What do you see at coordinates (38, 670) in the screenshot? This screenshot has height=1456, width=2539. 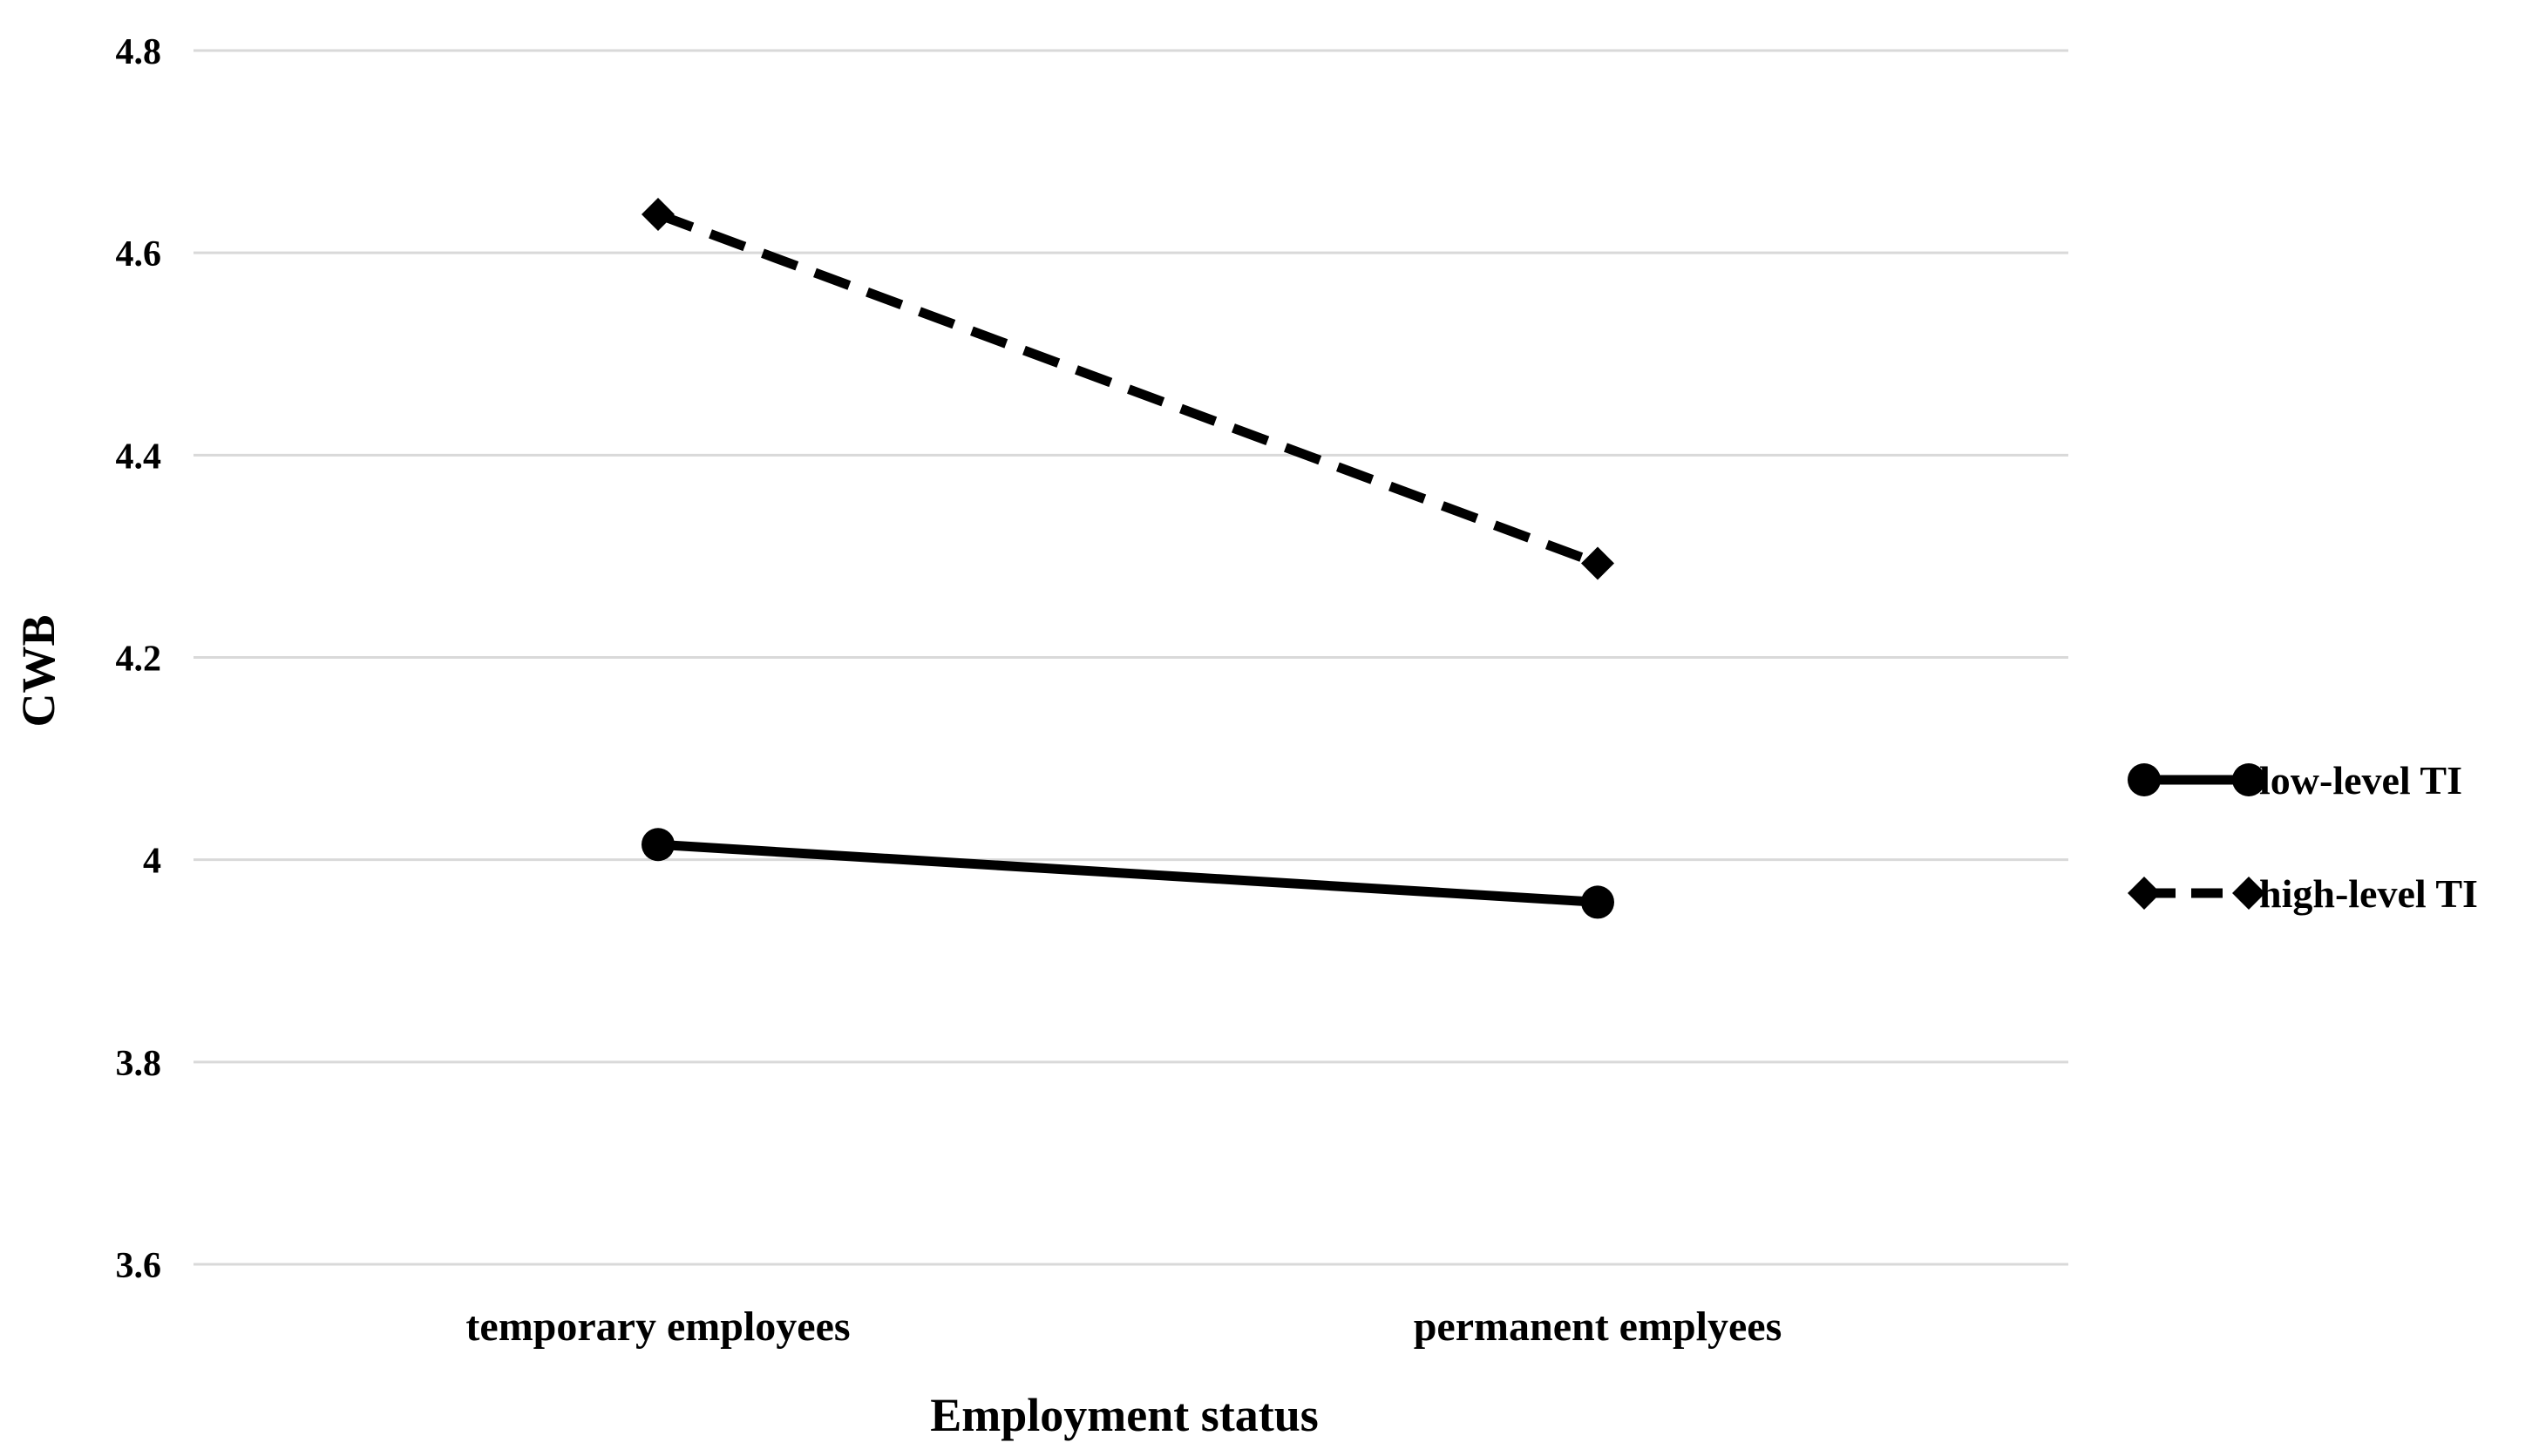 I see `y-axis-title: CWB` at bounding box center [38, 670].